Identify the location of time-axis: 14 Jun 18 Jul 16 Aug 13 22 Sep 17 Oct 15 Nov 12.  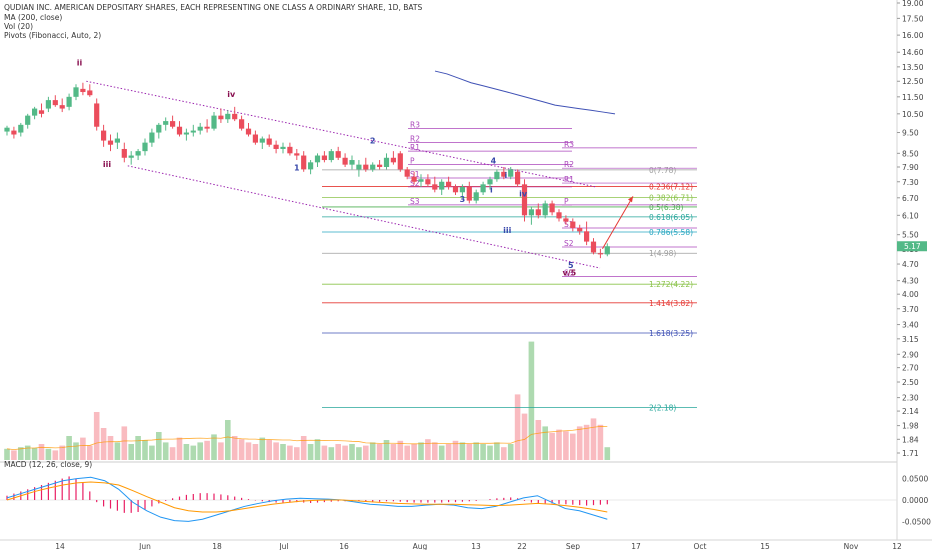
(478, 546).